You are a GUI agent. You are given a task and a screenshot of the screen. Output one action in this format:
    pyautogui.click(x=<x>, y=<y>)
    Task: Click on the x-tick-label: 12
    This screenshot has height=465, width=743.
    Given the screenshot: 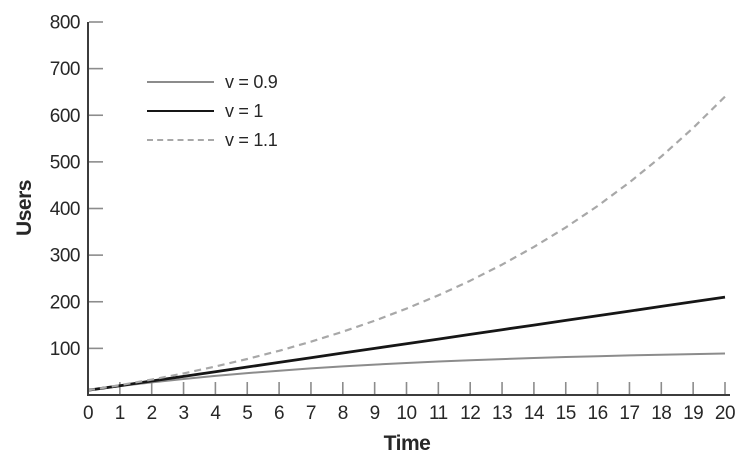 What is the action you would take?
    pyautogui.click(x=470, y=413)
    